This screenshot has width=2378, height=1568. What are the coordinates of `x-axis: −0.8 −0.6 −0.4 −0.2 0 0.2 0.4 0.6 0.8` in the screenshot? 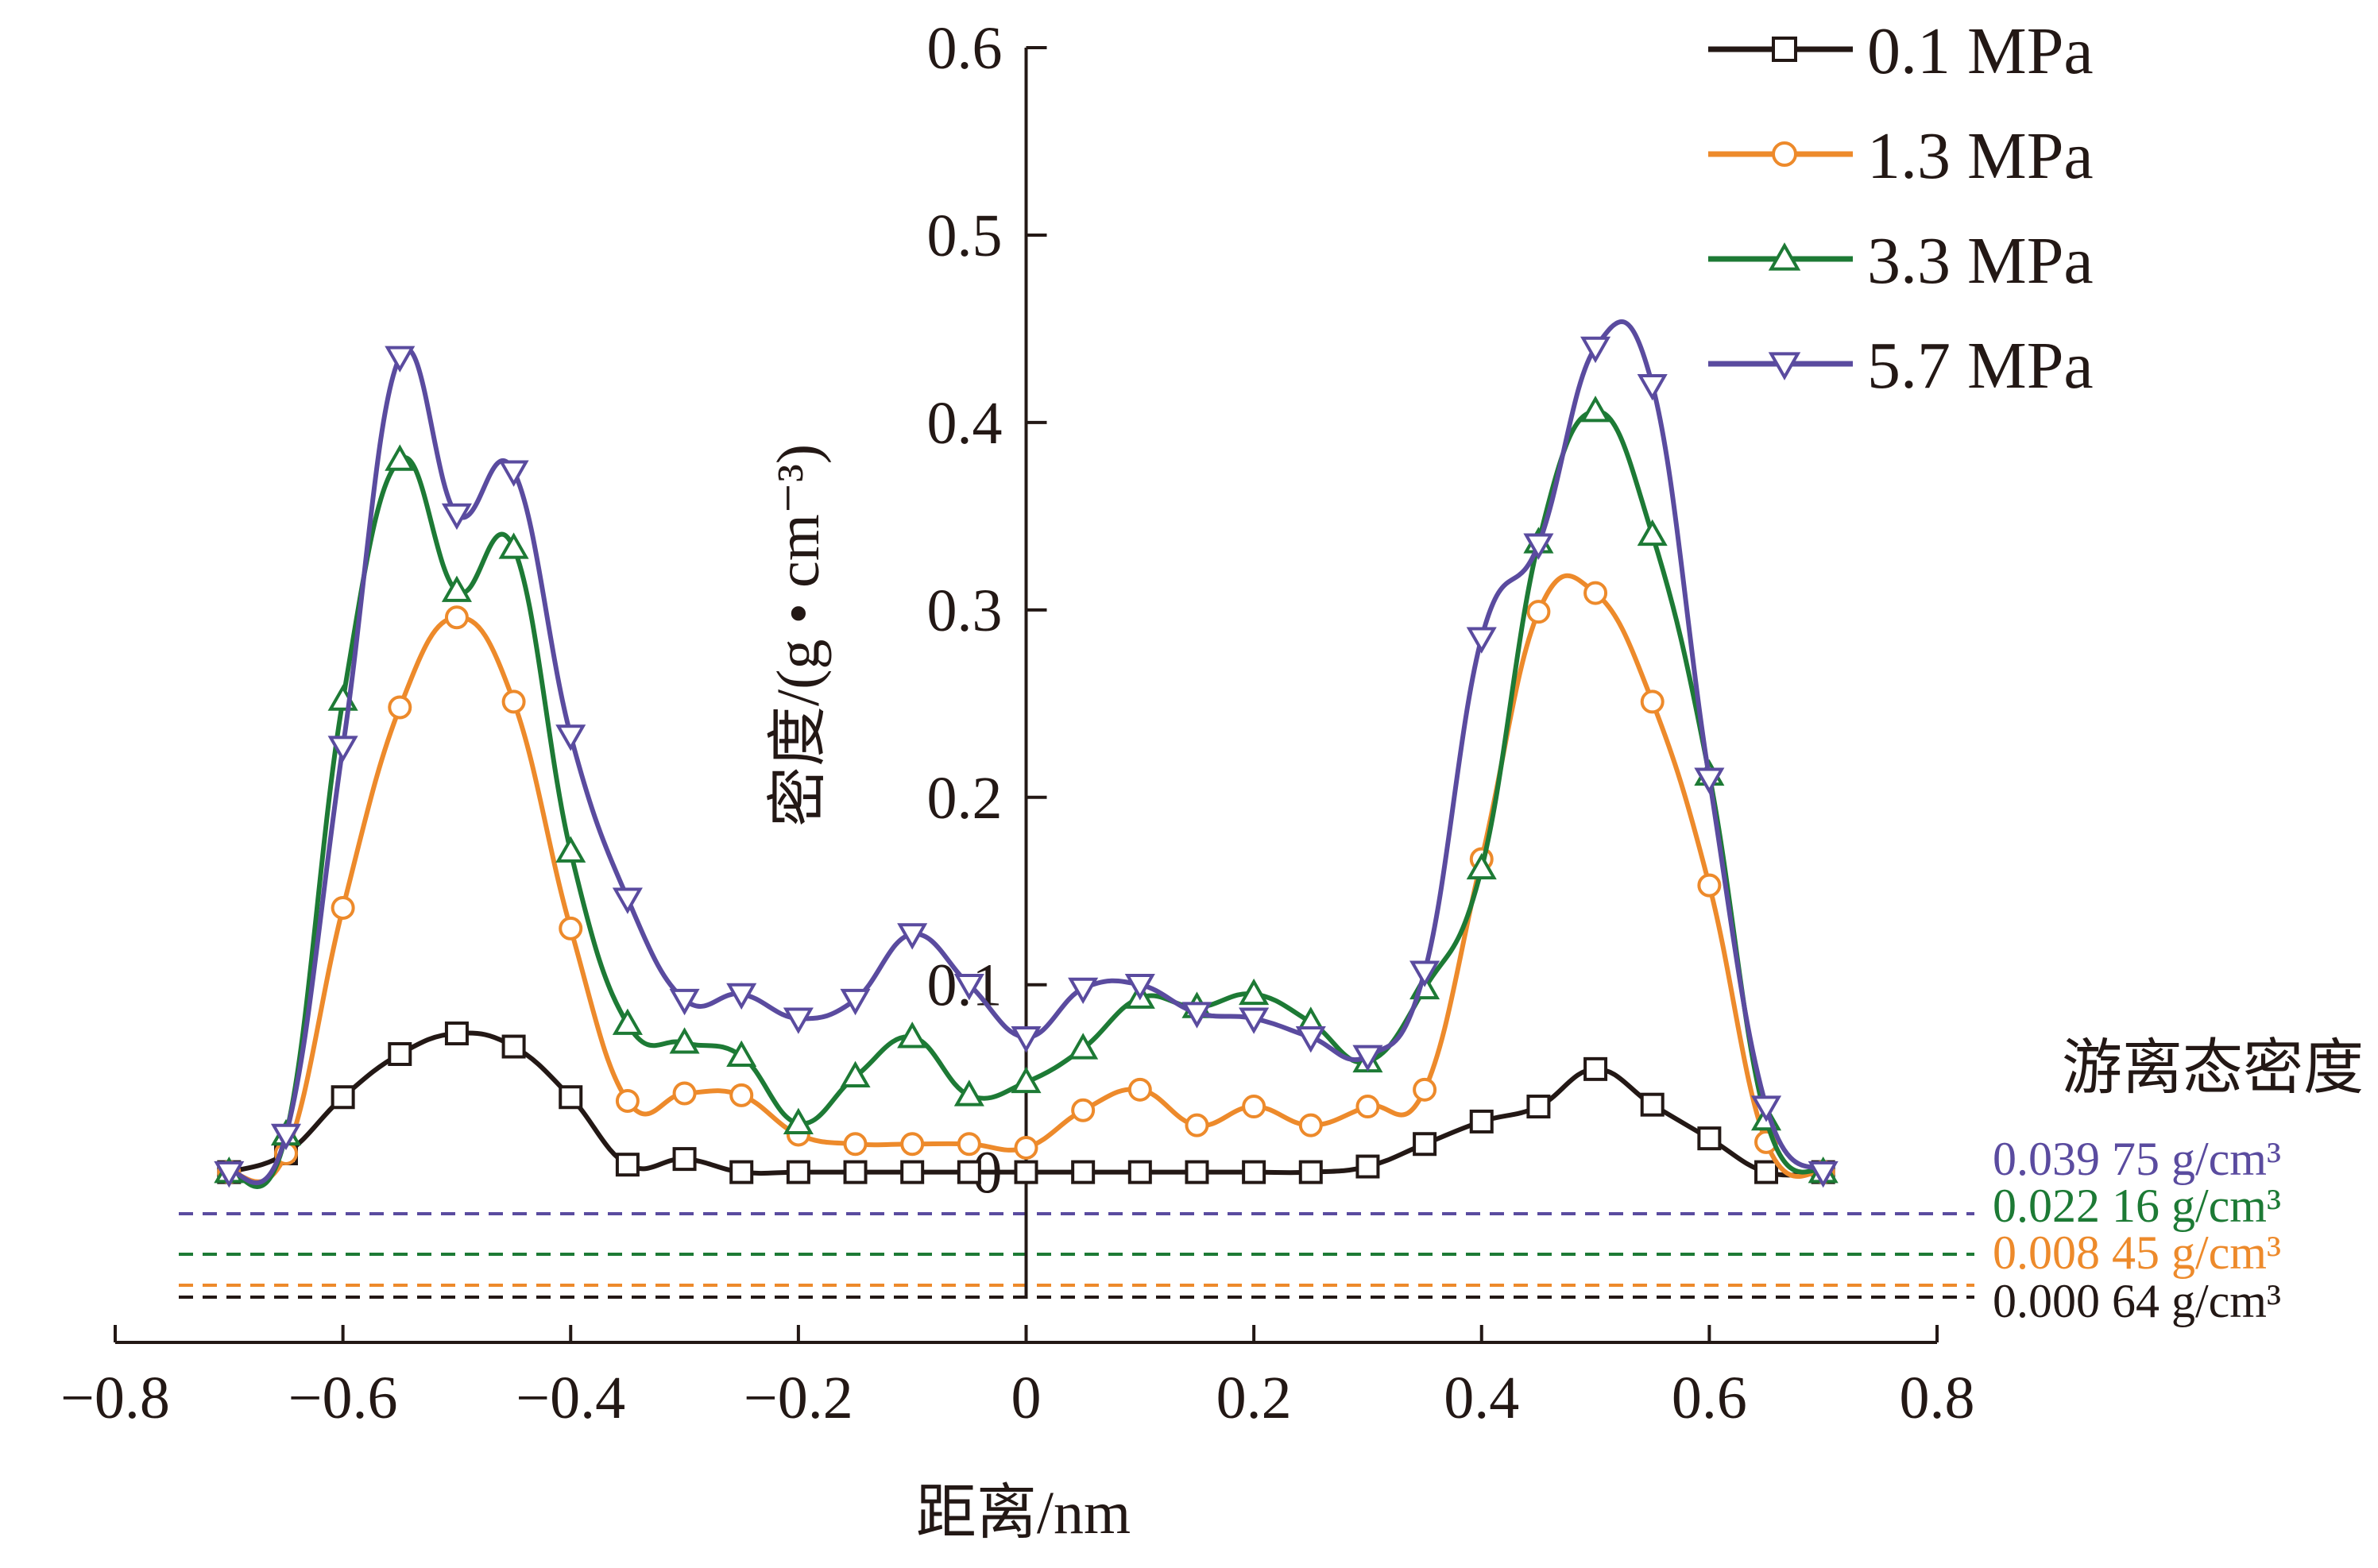 It's located at (1017, 1378).